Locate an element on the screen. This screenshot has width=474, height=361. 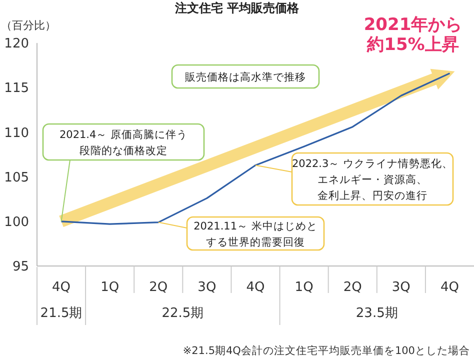
y-tick-label: 115 is located at coordinates (16, 88).